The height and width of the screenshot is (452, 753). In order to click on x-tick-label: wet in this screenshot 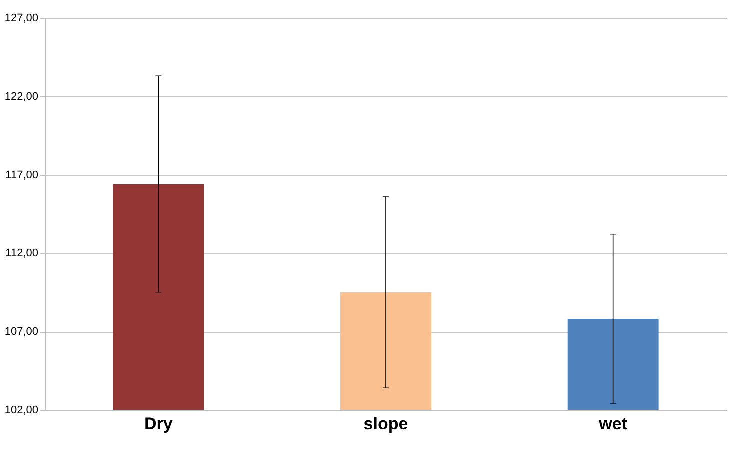, I will do `click(613, 424)`.